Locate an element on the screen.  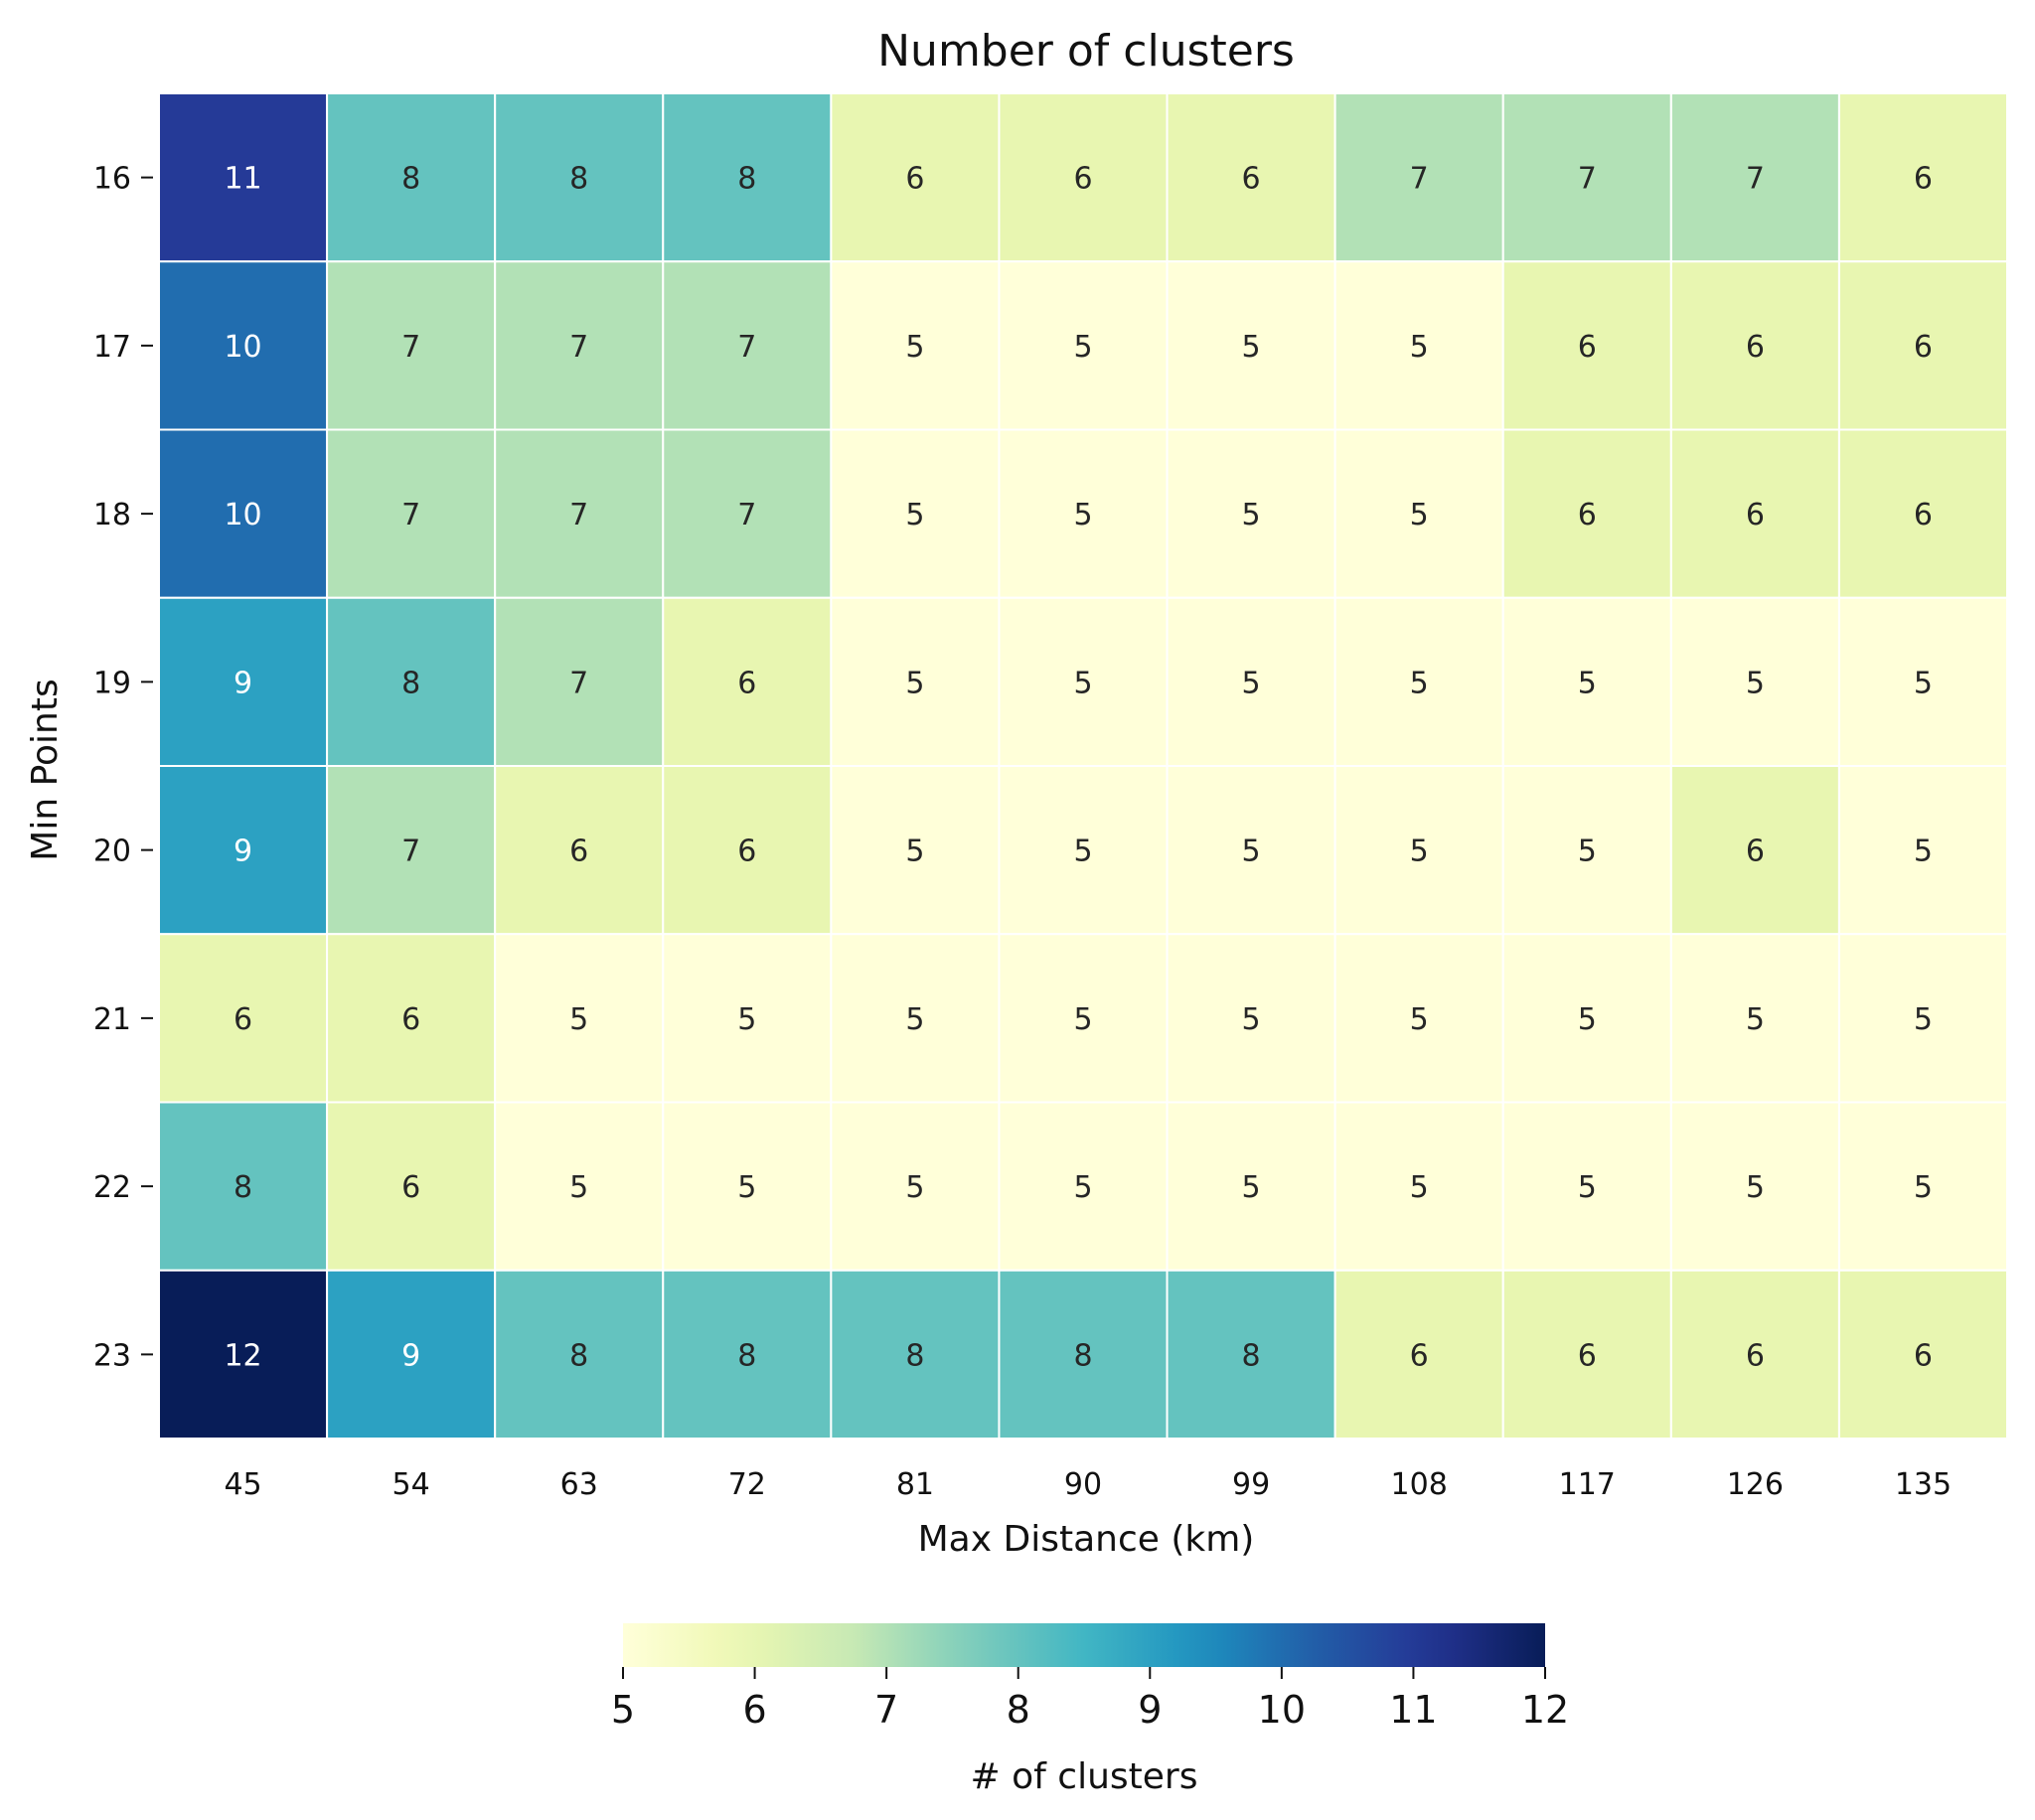
colorbar-ticks: 5 6 7 8 9 10 11 12 is located at coordinates (1090, 1699).